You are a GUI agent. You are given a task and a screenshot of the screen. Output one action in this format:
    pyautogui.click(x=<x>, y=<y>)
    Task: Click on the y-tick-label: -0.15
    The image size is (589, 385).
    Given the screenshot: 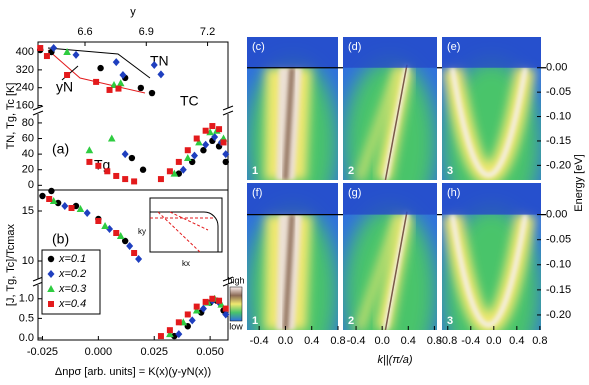 What is the action you would take?
    pyautogui.click(x=558, y=141)
    